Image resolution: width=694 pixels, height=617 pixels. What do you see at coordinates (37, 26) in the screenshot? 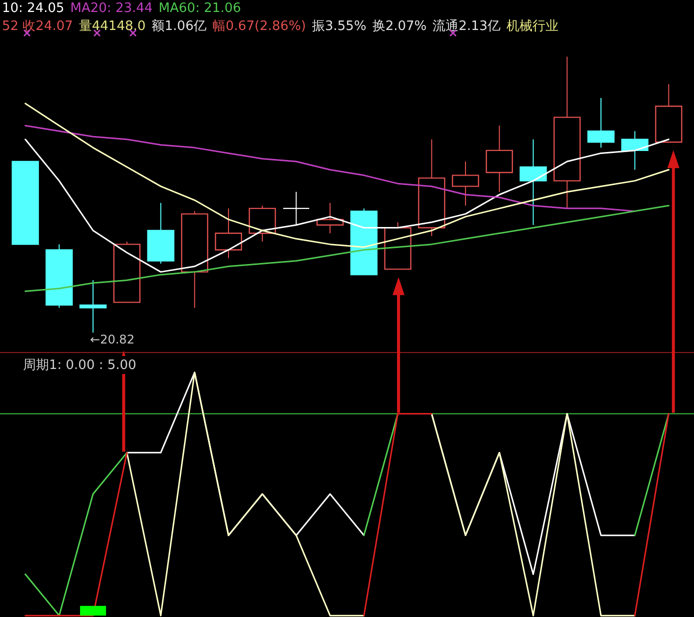
I see `text: 52 收24.07` at bounding box center [37, 26].